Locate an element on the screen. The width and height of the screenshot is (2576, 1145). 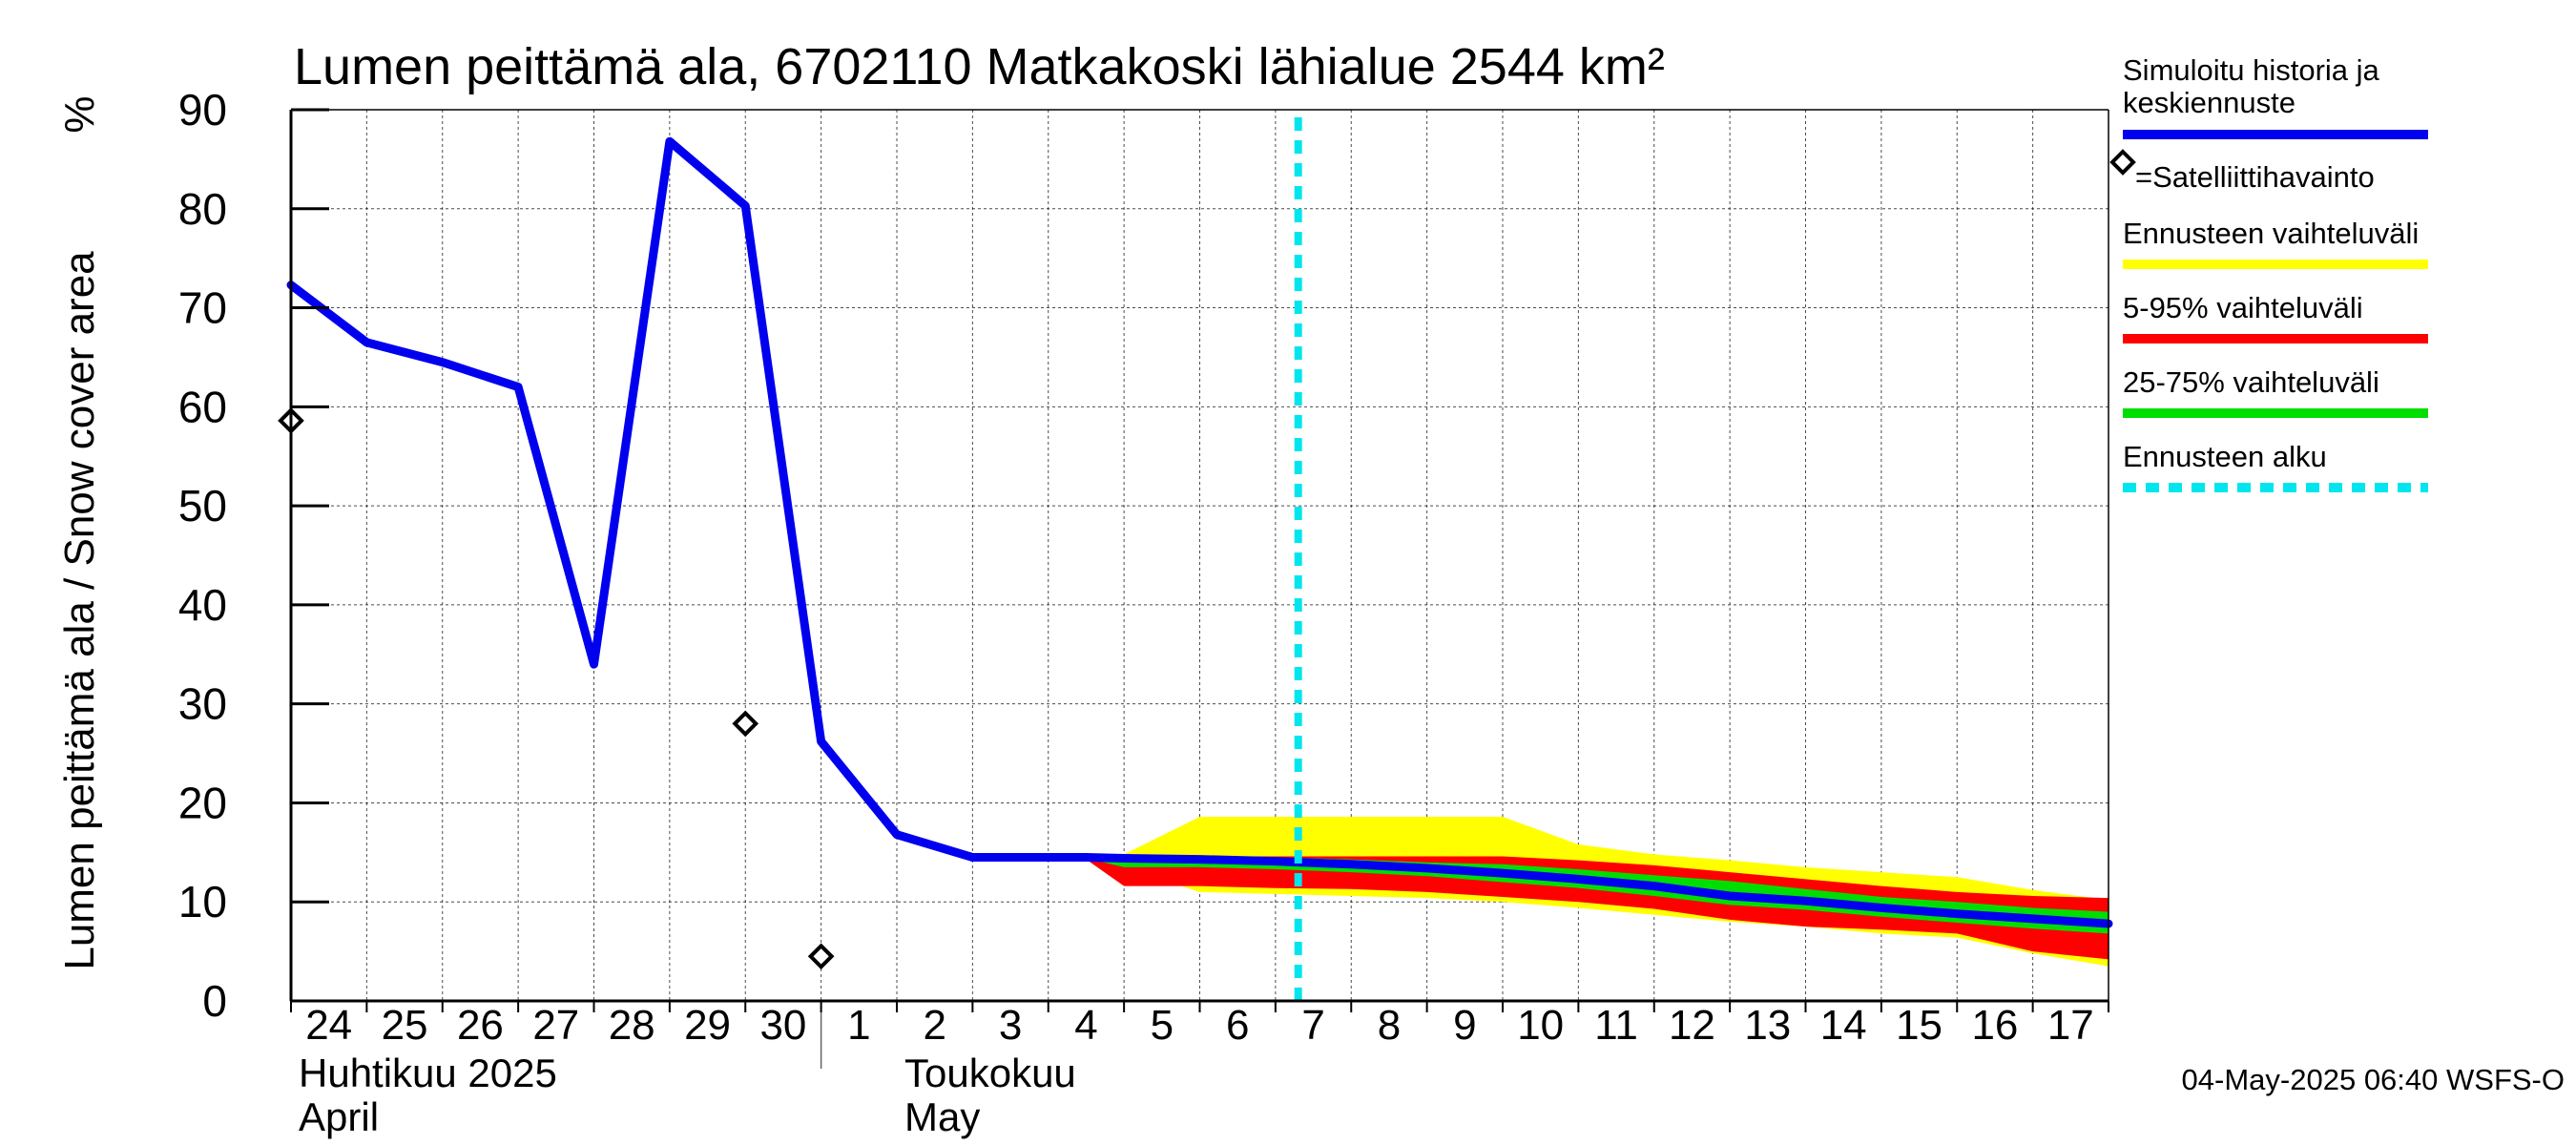
y-tick-label: 60 is located at coordinates (202, 406).